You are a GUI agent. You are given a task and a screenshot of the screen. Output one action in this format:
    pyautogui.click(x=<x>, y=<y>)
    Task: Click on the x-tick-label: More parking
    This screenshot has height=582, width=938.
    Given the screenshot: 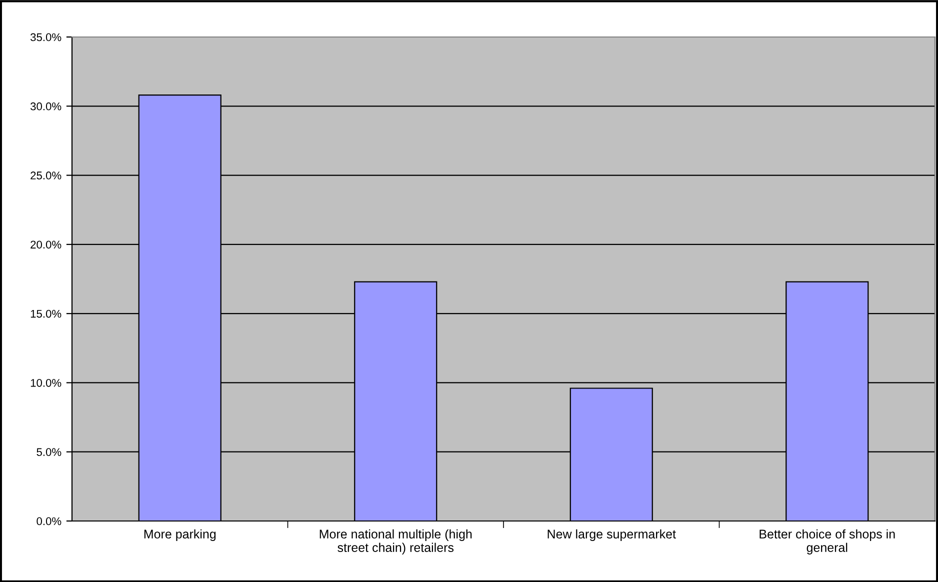 What is the action you would take?
    pyautogui.click(x=180, y=535)
    